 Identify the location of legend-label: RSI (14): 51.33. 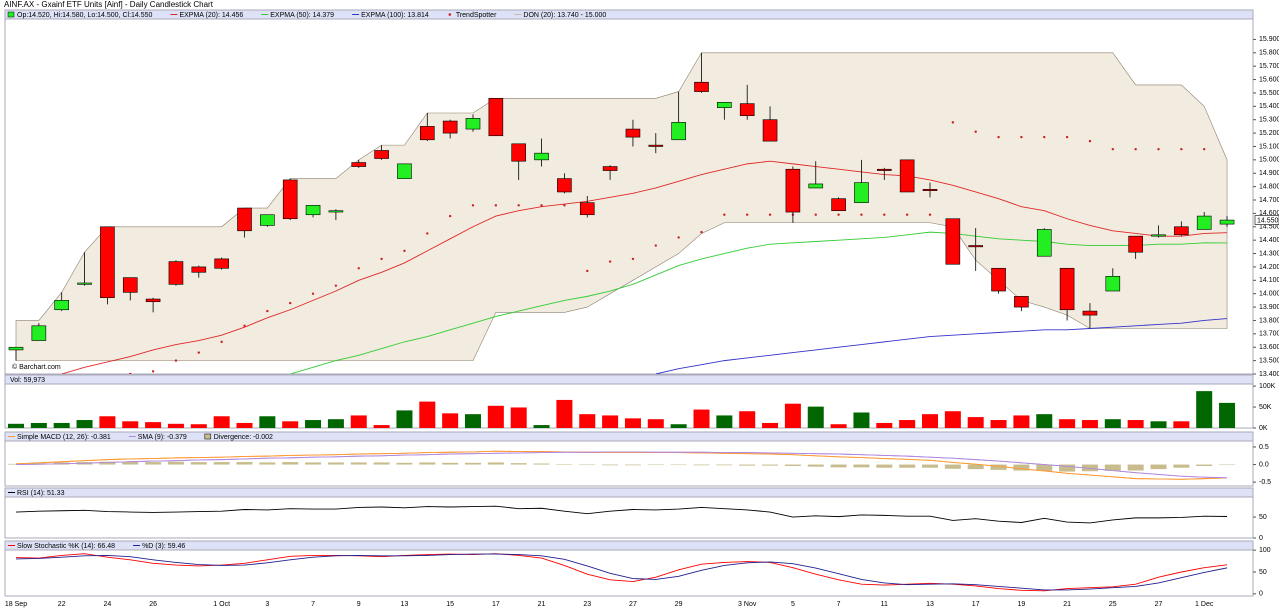
(41, 493).